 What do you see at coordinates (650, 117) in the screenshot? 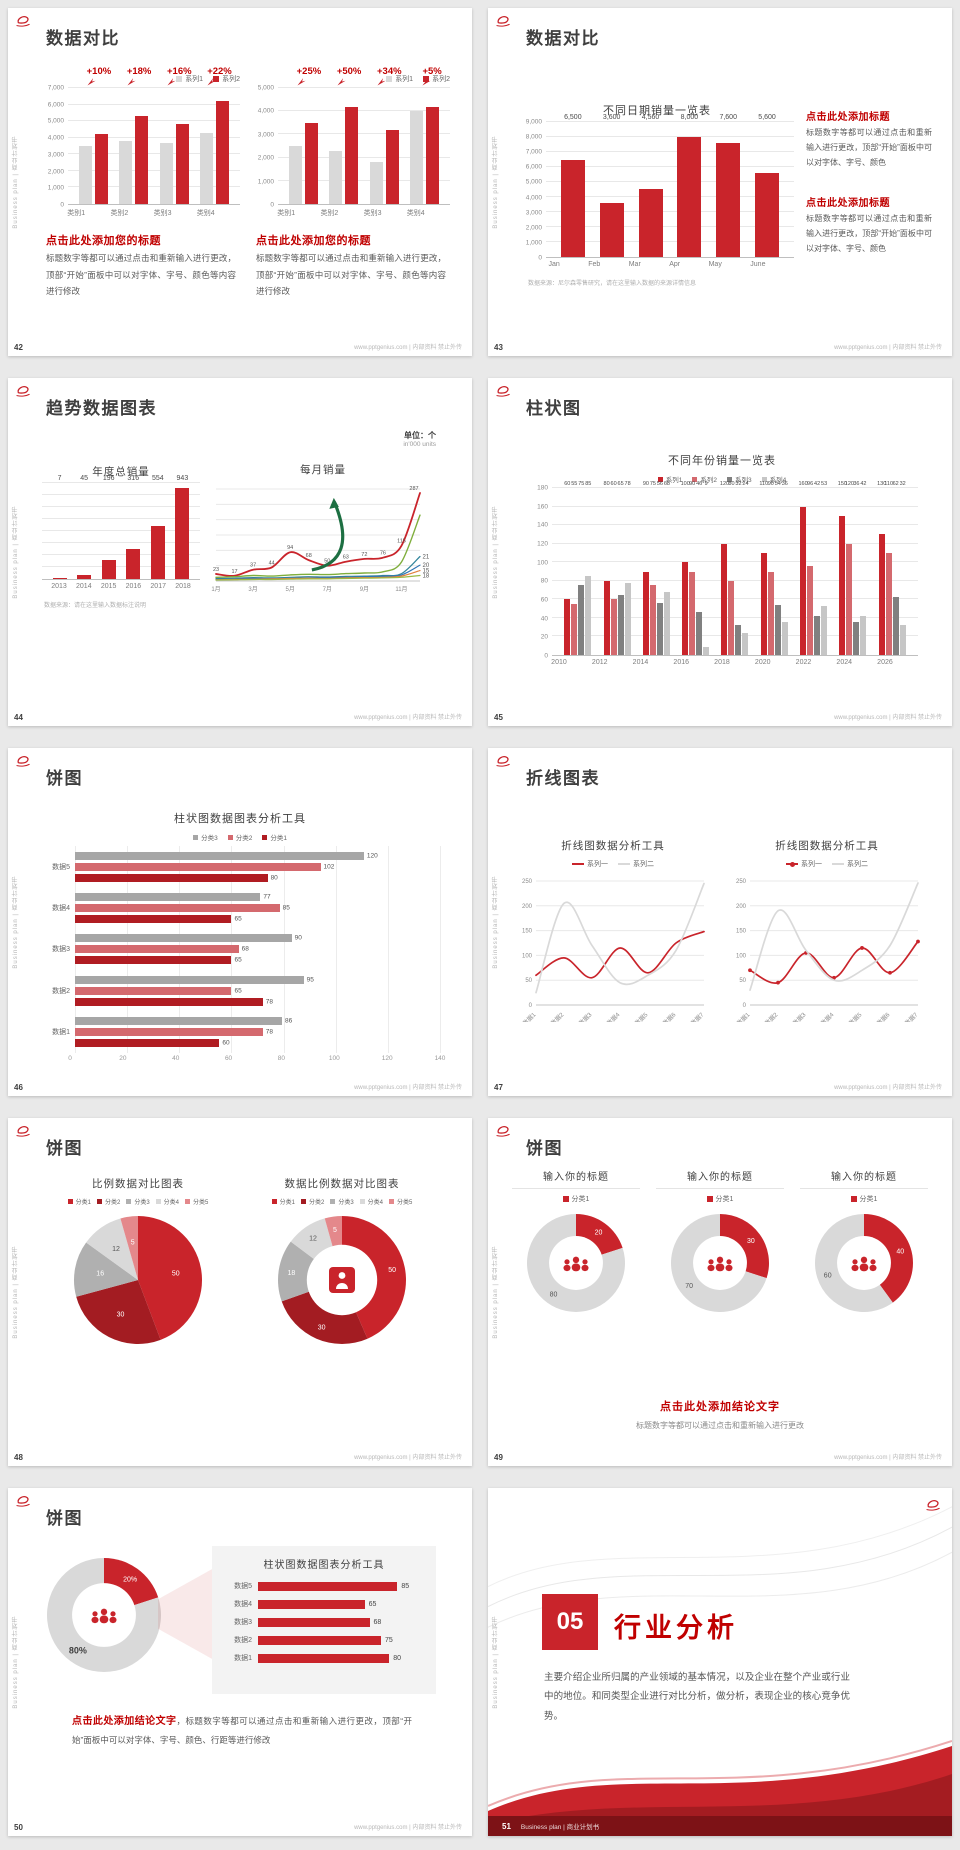
I see `bar-value-label: 4,560` at bounding box center [650, 117].